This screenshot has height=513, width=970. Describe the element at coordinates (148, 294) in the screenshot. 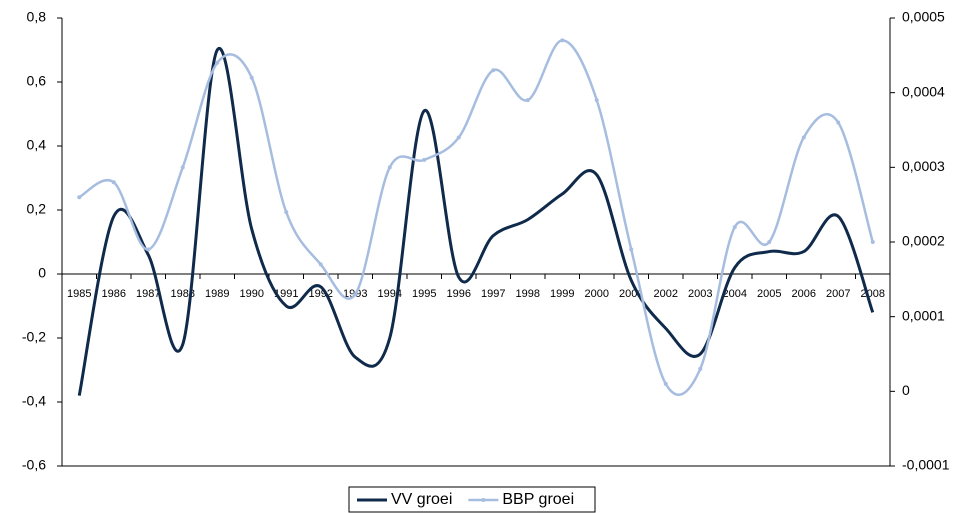

I see `x-tick-label: 1987` at that location.